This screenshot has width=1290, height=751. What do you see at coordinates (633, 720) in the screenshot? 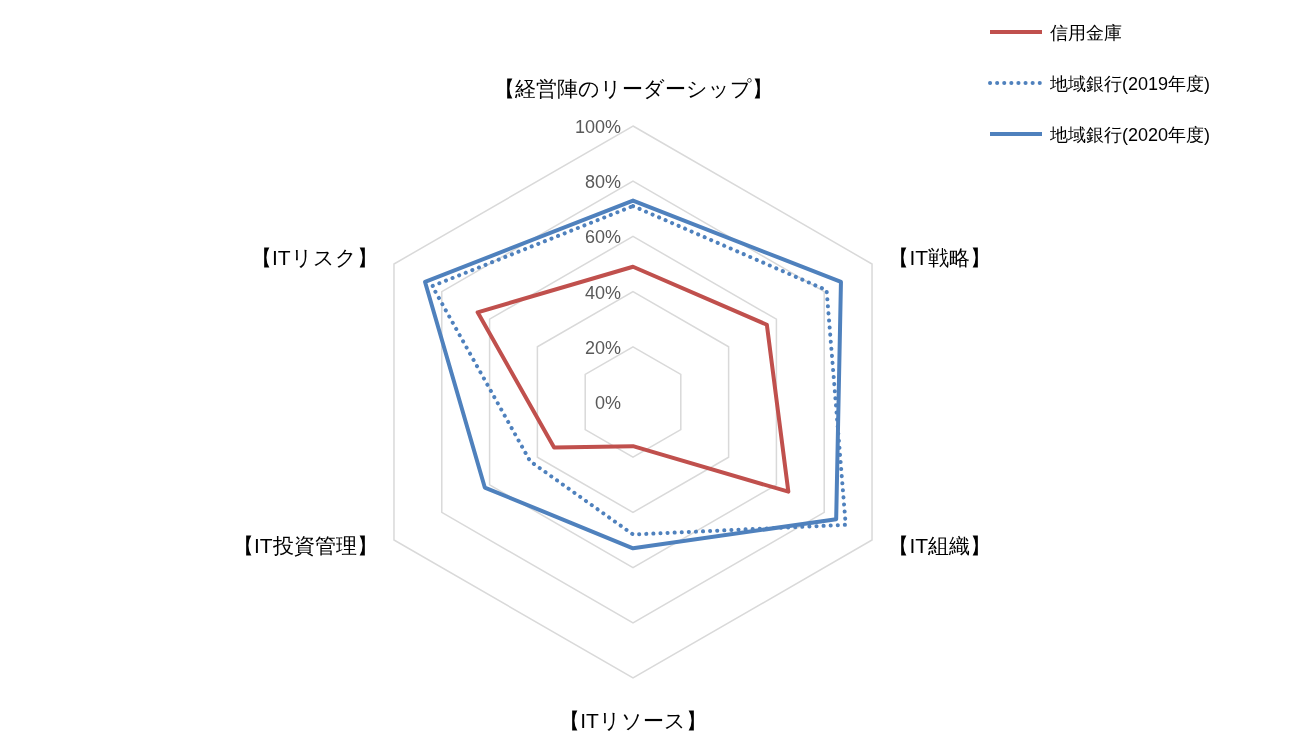
I see `spoke-label: 【ITリソース】` at bounding box center [633, 720].